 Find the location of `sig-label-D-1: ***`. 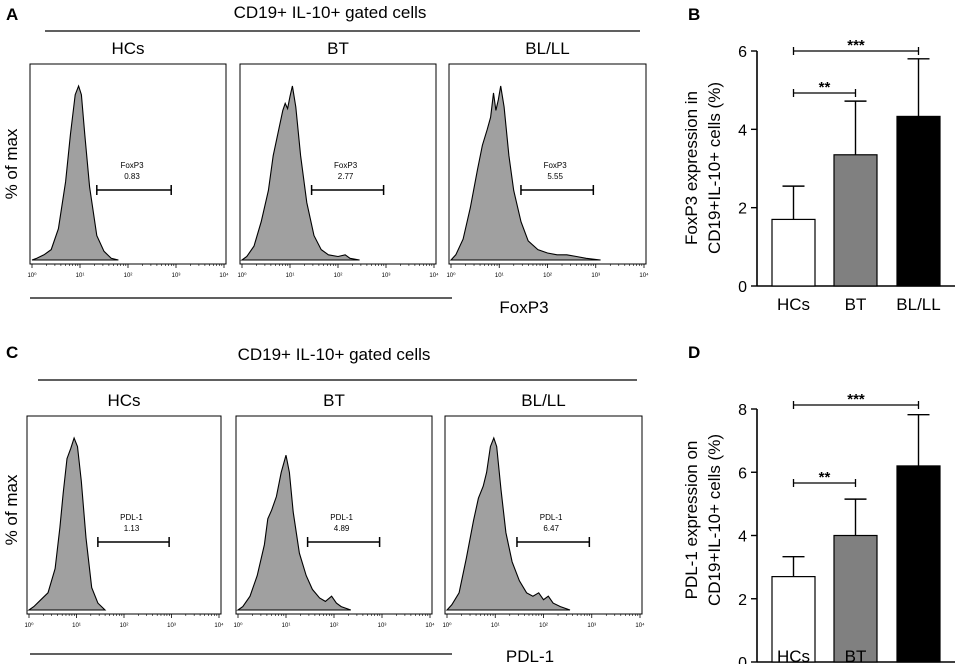

sig-label-D-1: *** is located at coordinates (856, 399).